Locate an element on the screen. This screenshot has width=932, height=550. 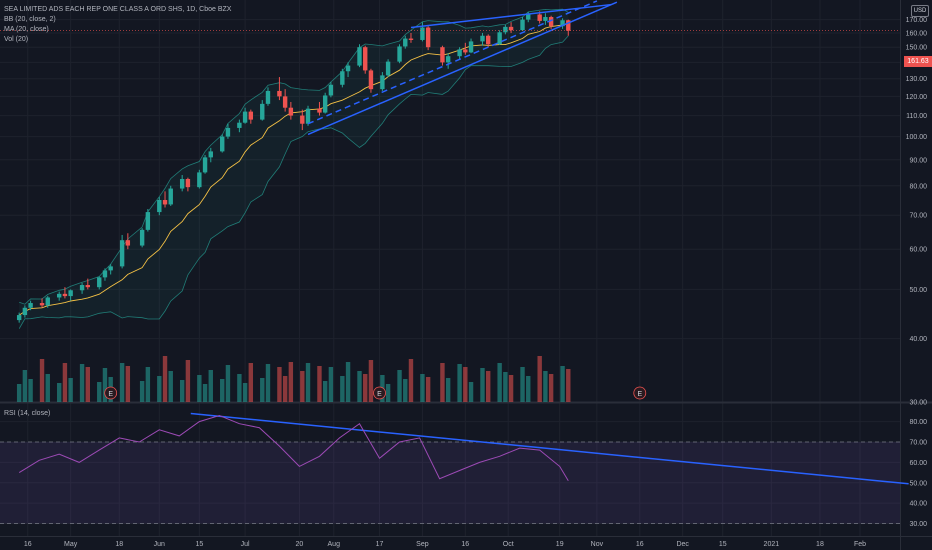
currency-button: USD is located at coordinates (920, 11).